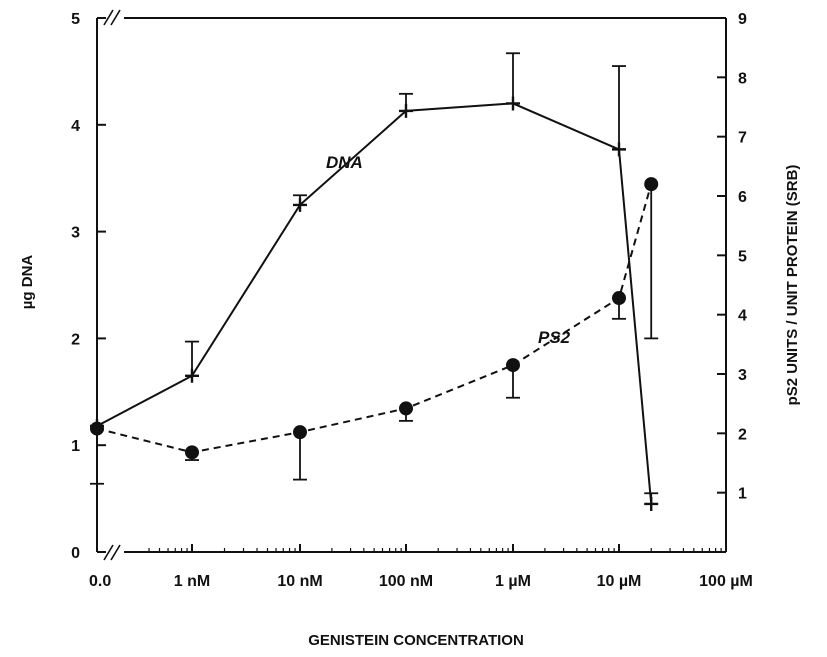 The height and width of the screenshot is (657, 827). Describe the element at coordinates (513, 581) in the screenshot. I see `x-tick-label: 1 µM` at that location.